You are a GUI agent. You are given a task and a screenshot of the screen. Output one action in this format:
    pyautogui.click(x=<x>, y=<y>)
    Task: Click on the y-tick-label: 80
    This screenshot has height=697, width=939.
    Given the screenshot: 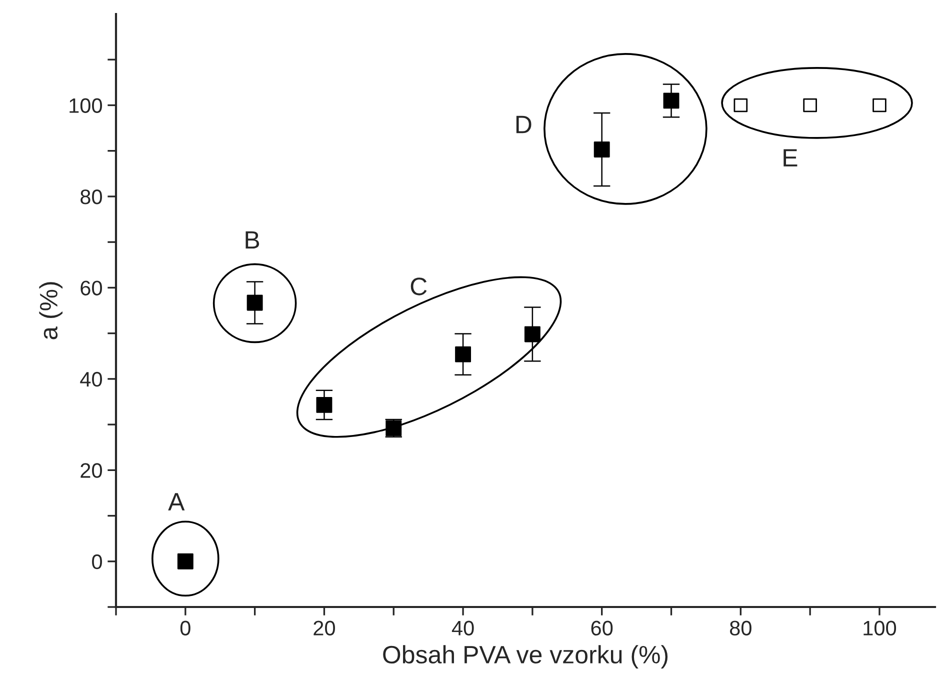 What is the action you would take?
    pyautogui.click(x=91, y=196)
    